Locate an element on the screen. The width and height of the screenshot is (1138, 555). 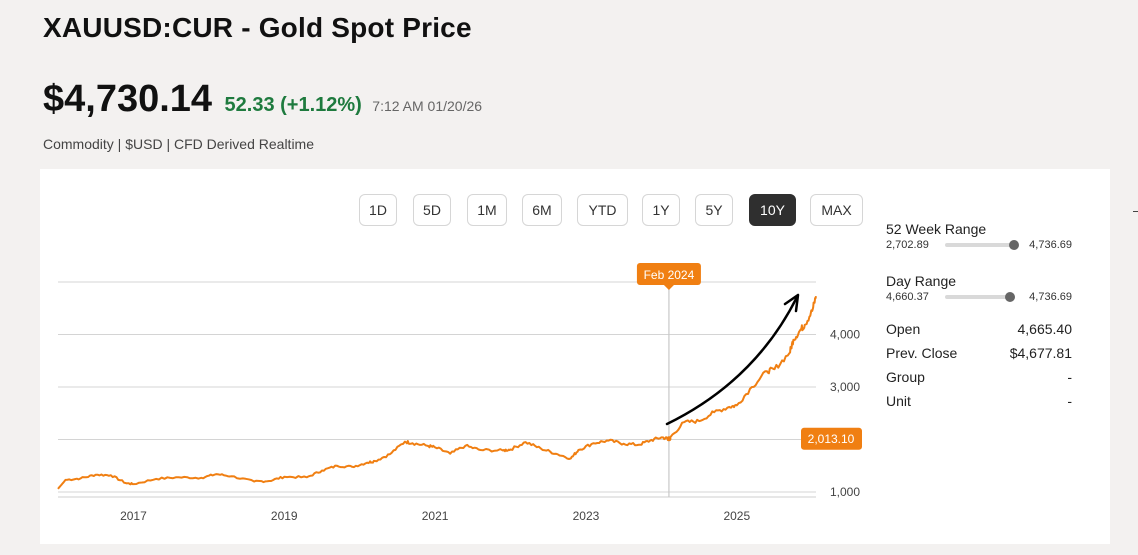
stat-label: Group is located at coordinates (905, 377).